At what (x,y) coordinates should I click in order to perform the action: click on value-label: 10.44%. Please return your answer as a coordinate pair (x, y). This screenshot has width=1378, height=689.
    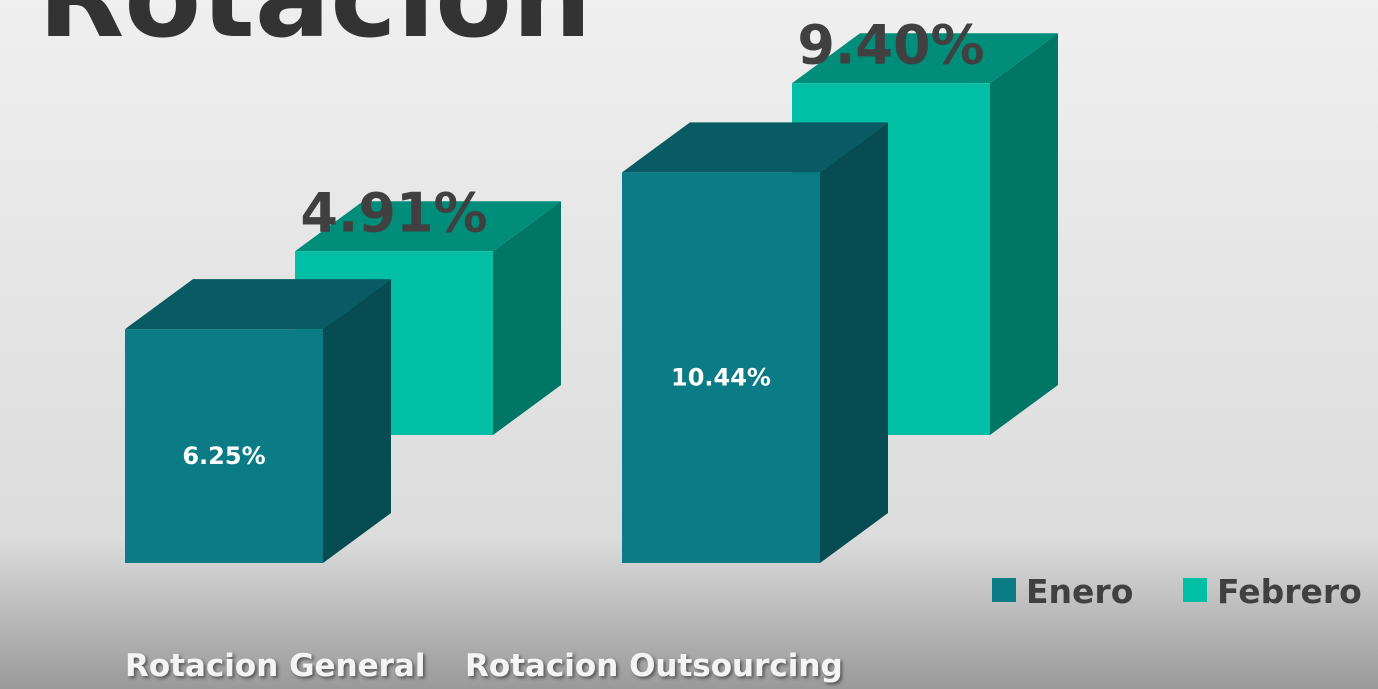
    Looking at the image, I should click on (721, 378).